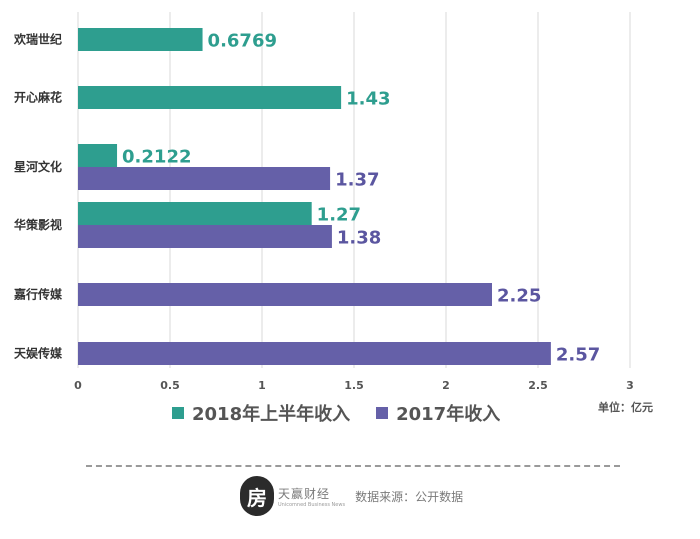 This screenshot has height=539, width=700. I want to click on legend-item-2017: 2017年收入, so click(438, 413).